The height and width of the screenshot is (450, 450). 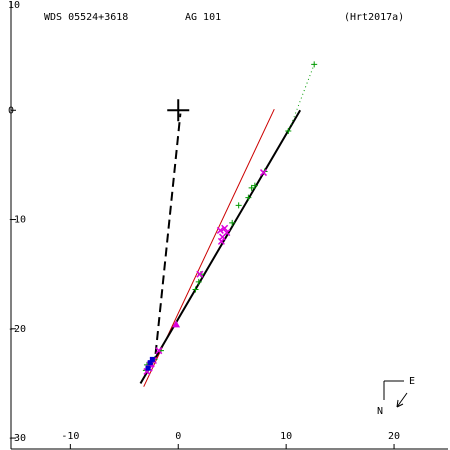 What do you see at coordinates (374, 17) in the screenshot?
I see `reference-code: (Hrt2017a)` at bounding box center [374, 17].